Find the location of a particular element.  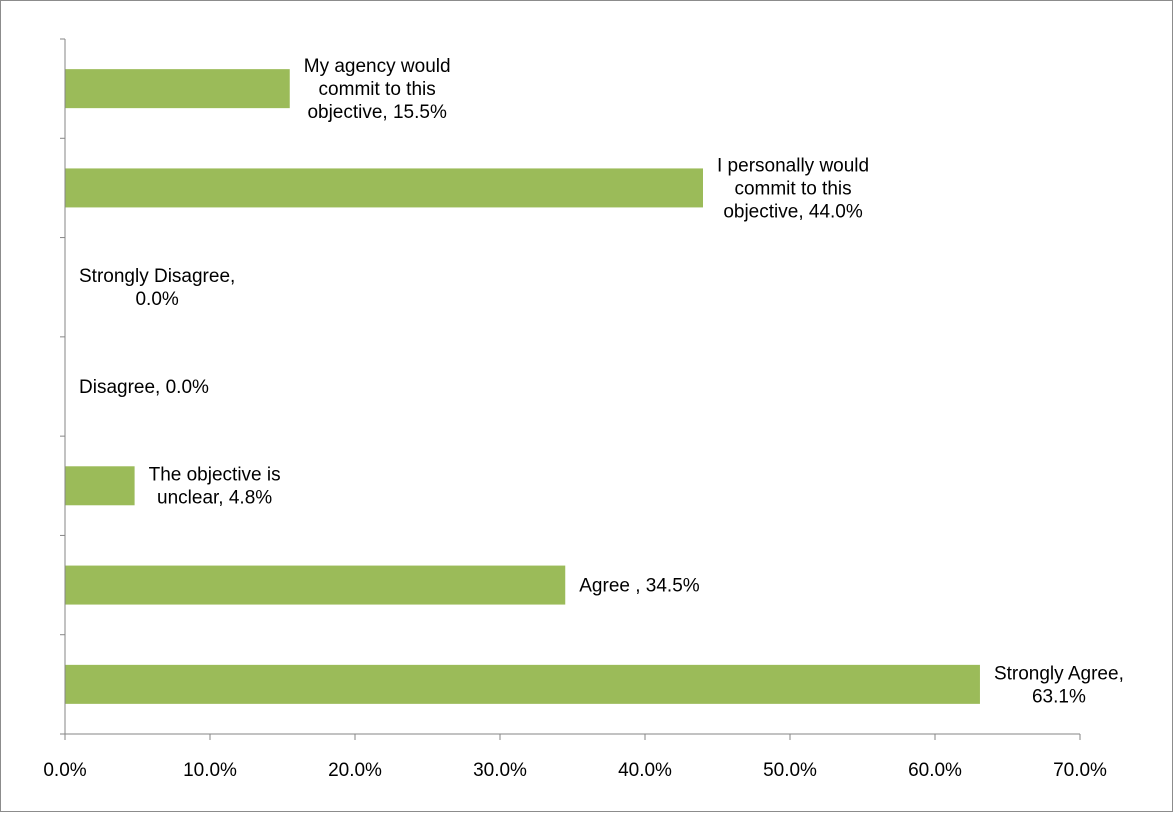

data-label-5-line-2: objective, 44.0% is located at coordinates (793, 211).